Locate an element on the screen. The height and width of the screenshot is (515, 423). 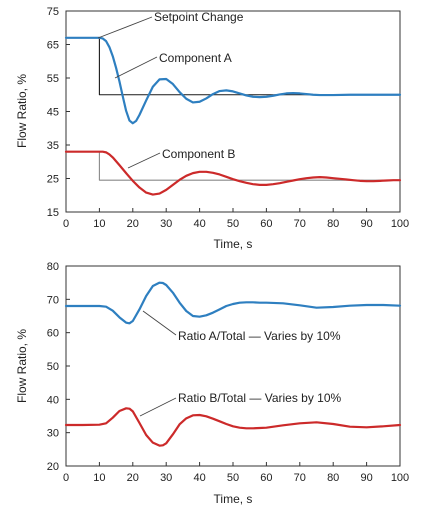
x-axis-title-top: Time, s is located at coordinates (233, 244).